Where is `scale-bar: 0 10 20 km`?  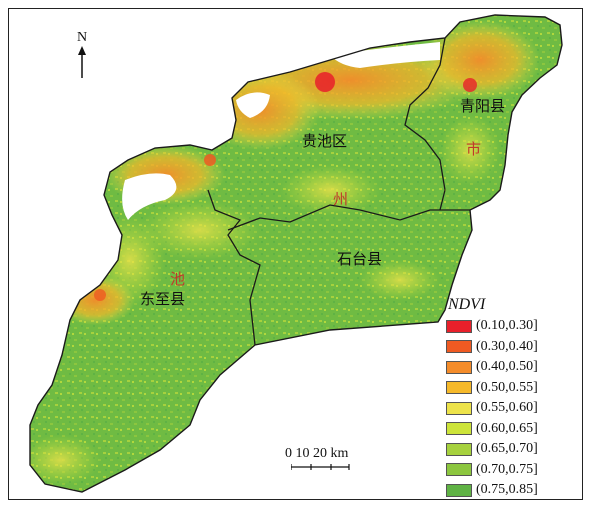
scale-bar: 0 10 20 km is located at coordinates (335, 458).